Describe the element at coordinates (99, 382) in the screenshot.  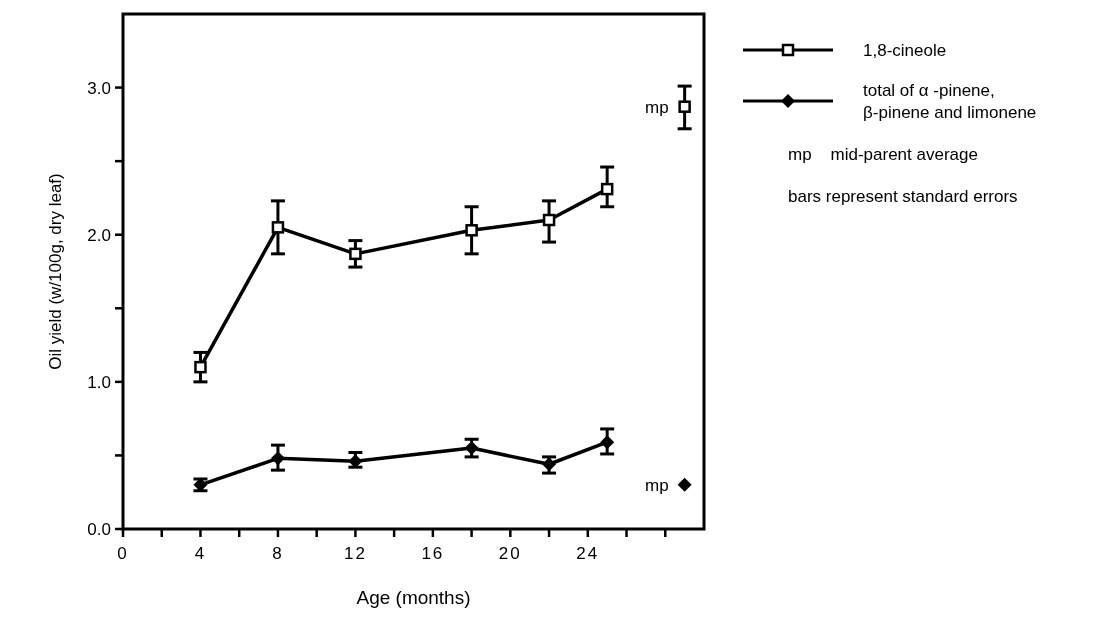
I see `y-tick-label: 1.0` at that location.